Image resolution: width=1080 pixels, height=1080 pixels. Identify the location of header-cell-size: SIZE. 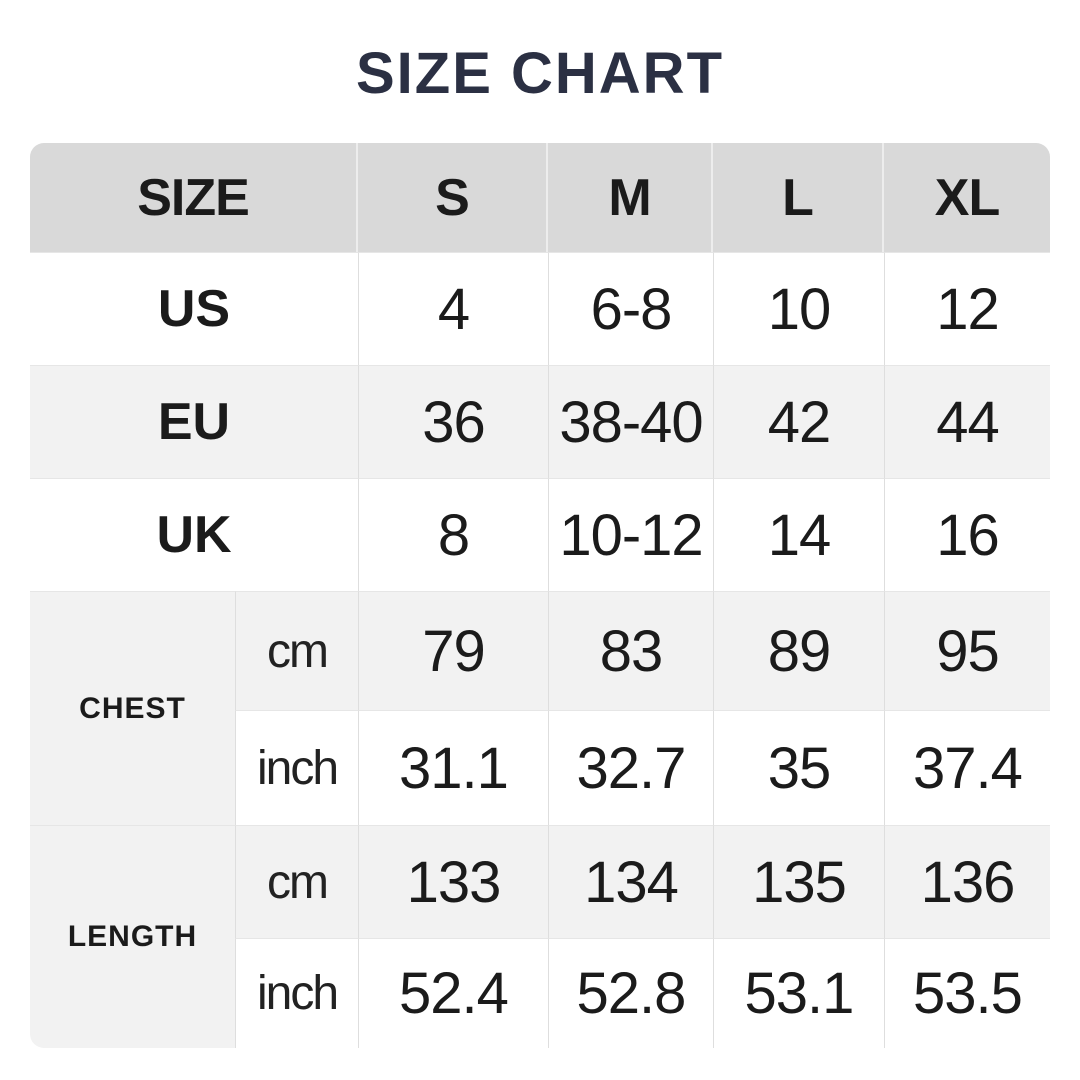
(194, 197).